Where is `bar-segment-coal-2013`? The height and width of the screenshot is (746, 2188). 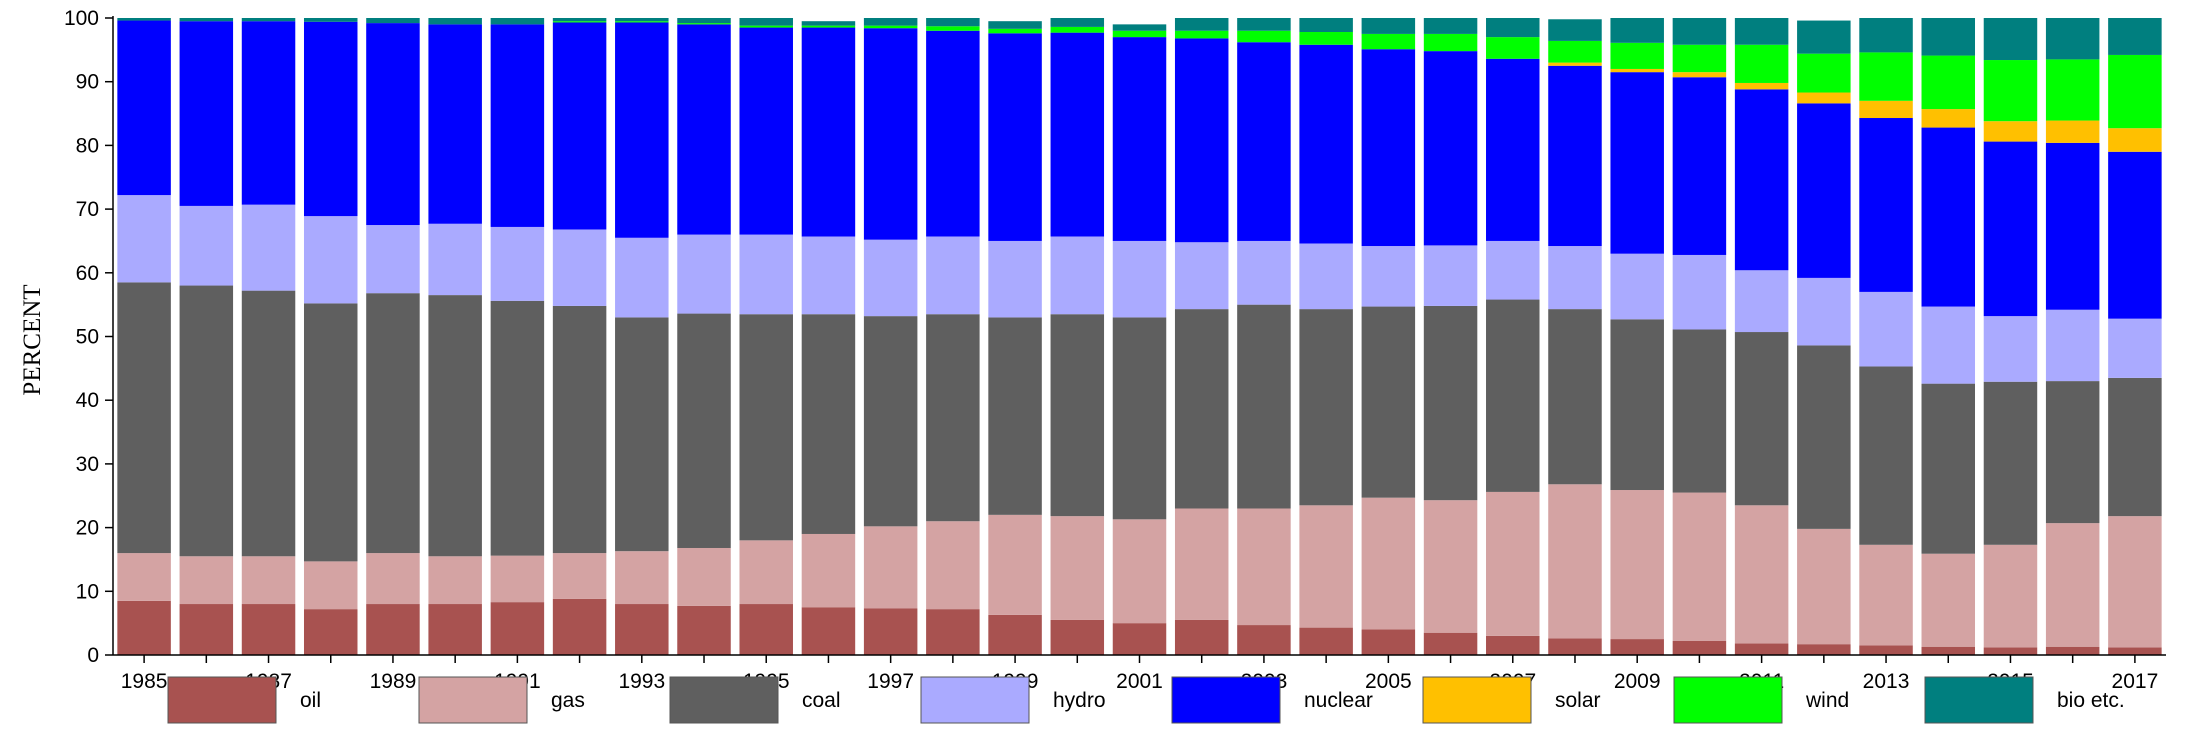 bar-segment-coal-2013 is located at coordinates (1886, 455).